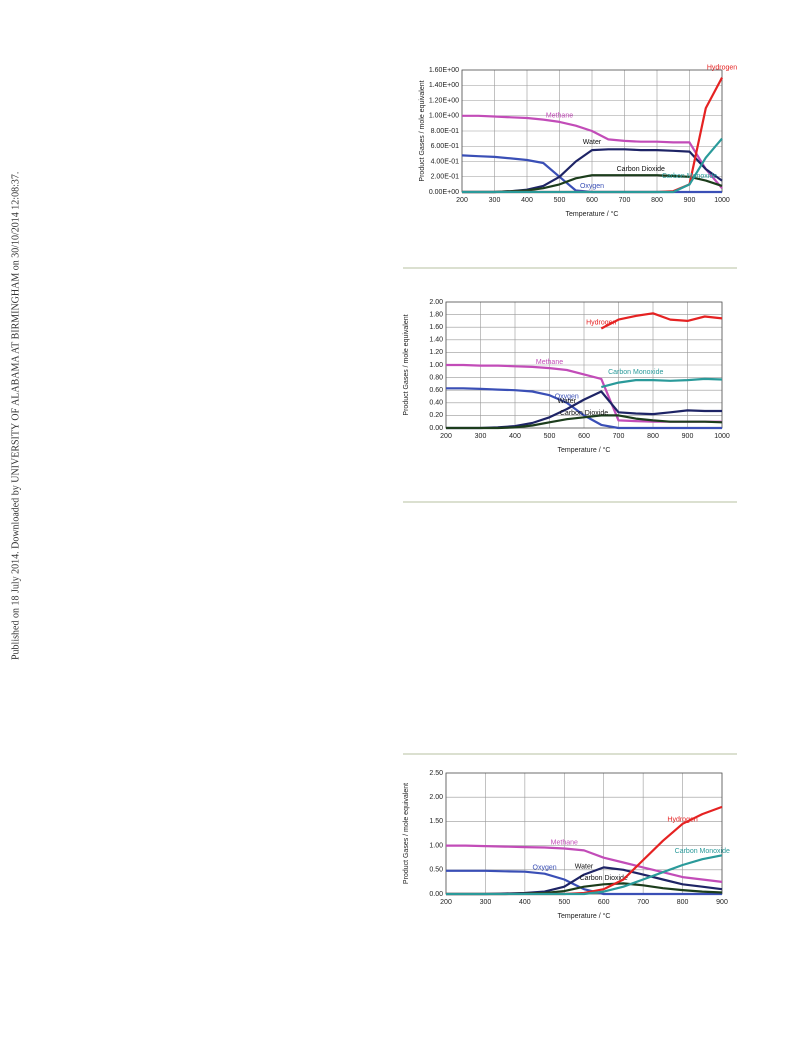  I want to click on y-tick-label: 0.60, so click(436, 390).